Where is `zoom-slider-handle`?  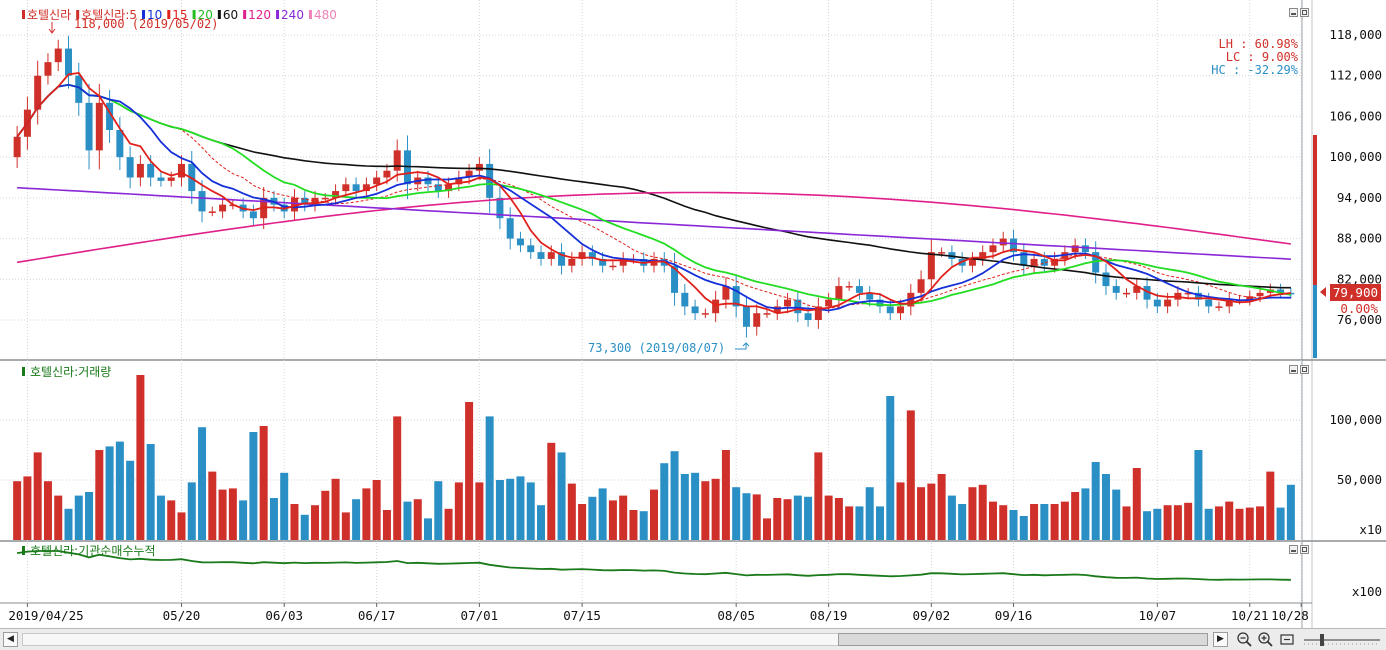 zoom-slider-handle is located at coordinates (1322, 640).